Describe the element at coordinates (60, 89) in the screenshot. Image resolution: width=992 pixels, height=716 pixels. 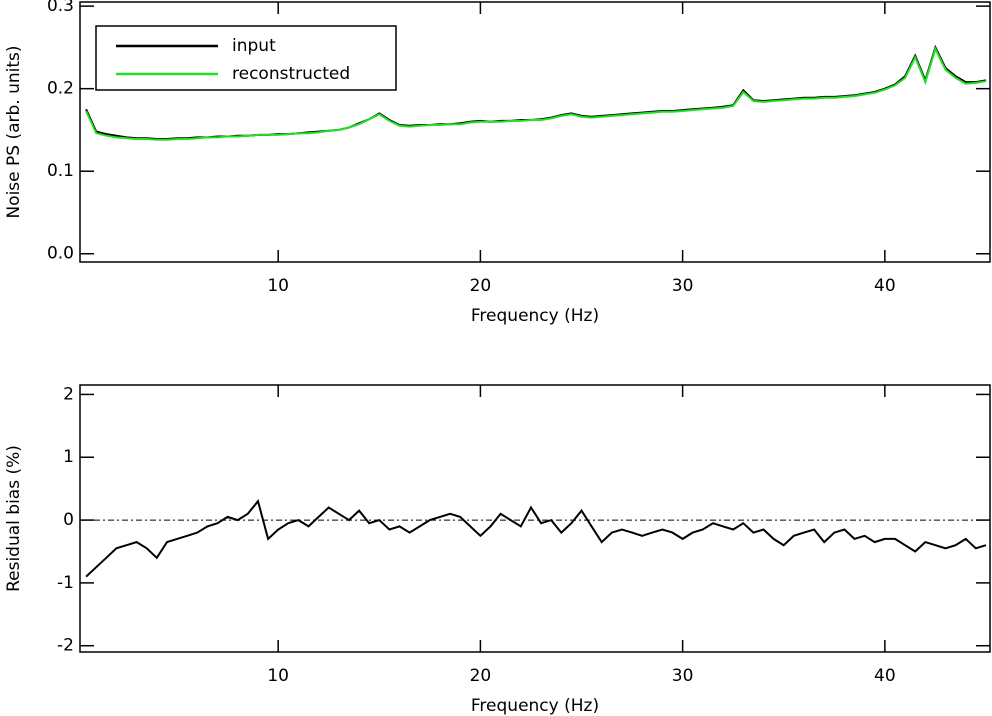
I see `y-tick-label: 0.2` at that location.